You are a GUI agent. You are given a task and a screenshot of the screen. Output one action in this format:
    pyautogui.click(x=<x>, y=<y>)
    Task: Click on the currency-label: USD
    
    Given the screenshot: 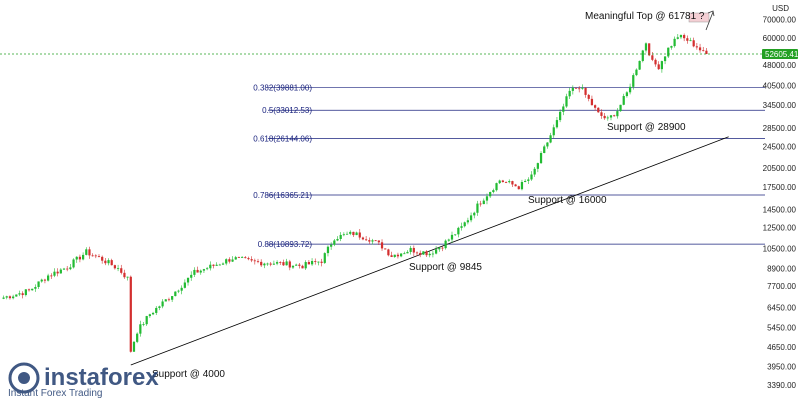 What is the action you would take?
    pyautogui.click(x=780, y=8)
    